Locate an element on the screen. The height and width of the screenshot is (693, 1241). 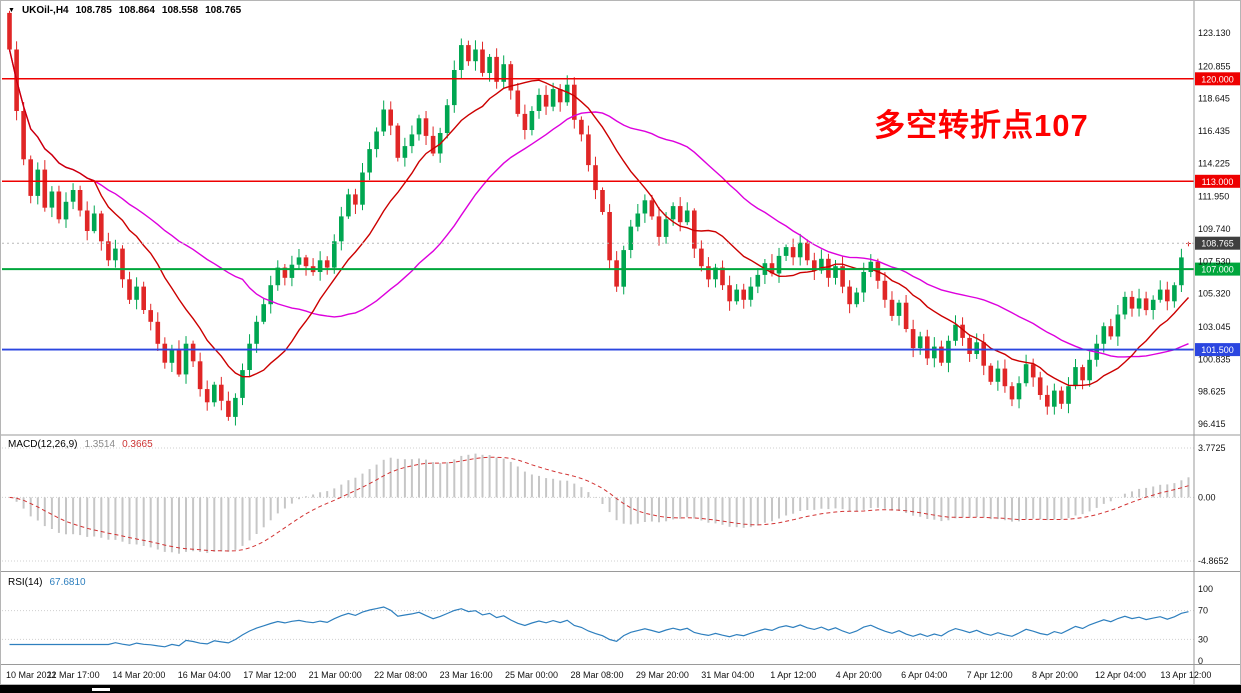
taskbar-indicator-icon is located at coordinates (101, 689).